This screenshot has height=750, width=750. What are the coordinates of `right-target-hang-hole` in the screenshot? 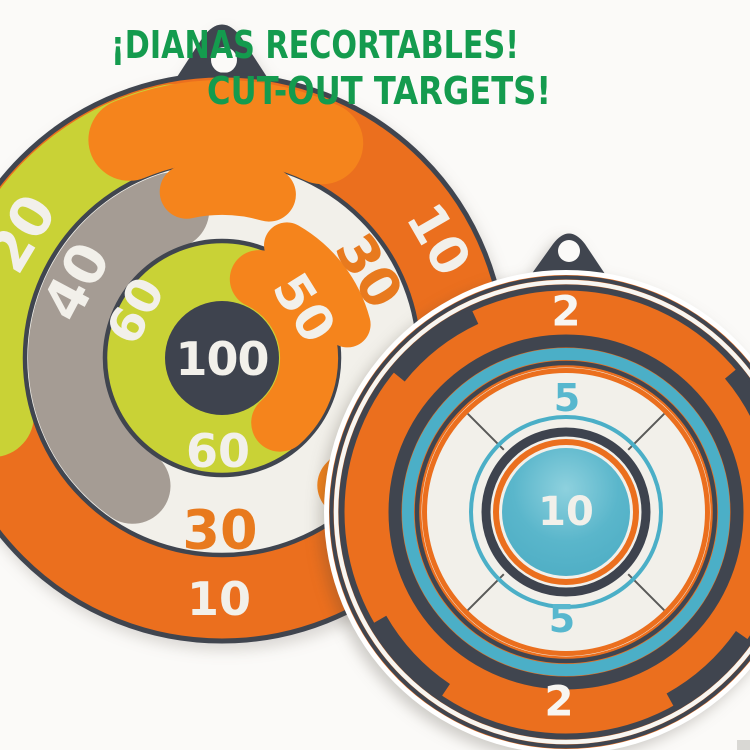 It's located at (569, 251).